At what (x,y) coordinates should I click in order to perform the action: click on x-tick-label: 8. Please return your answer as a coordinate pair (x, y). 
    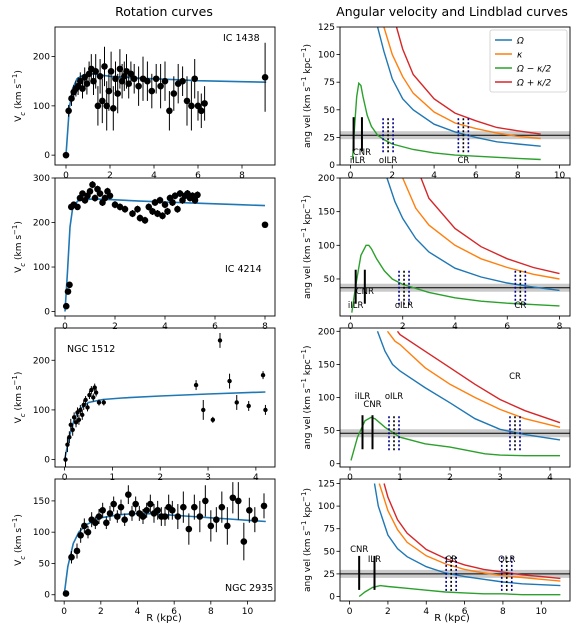
    Looking at the image, I should click on (265, 327).